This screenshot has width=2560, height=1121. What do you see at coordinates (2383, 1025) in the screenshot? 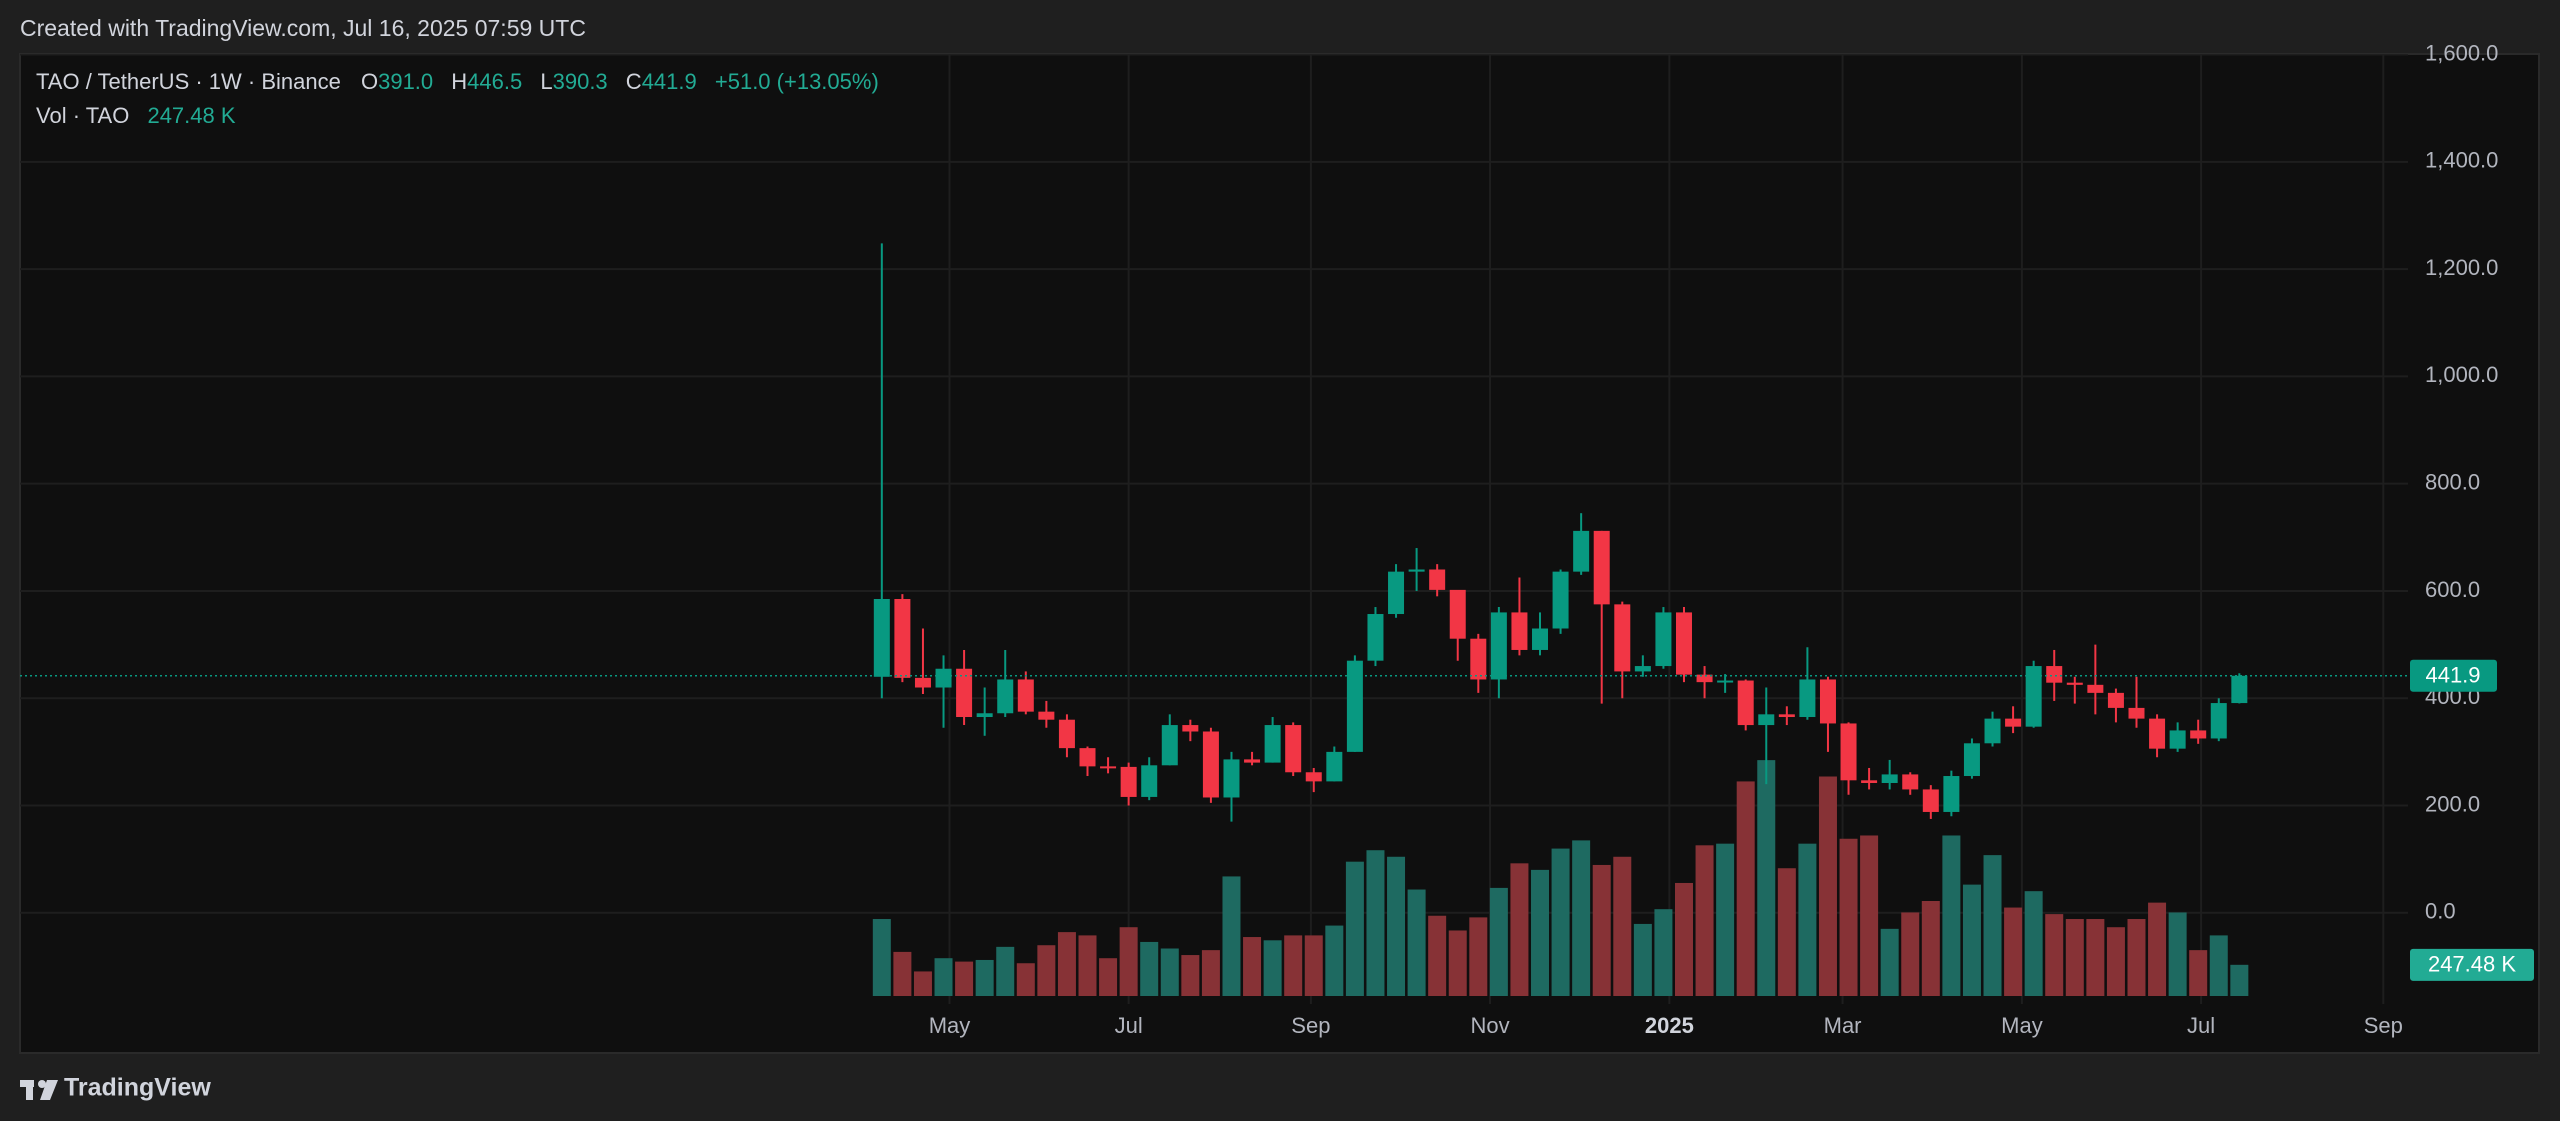
I see `x-tick-label: Sep` at bounding box center [2383, 1025].